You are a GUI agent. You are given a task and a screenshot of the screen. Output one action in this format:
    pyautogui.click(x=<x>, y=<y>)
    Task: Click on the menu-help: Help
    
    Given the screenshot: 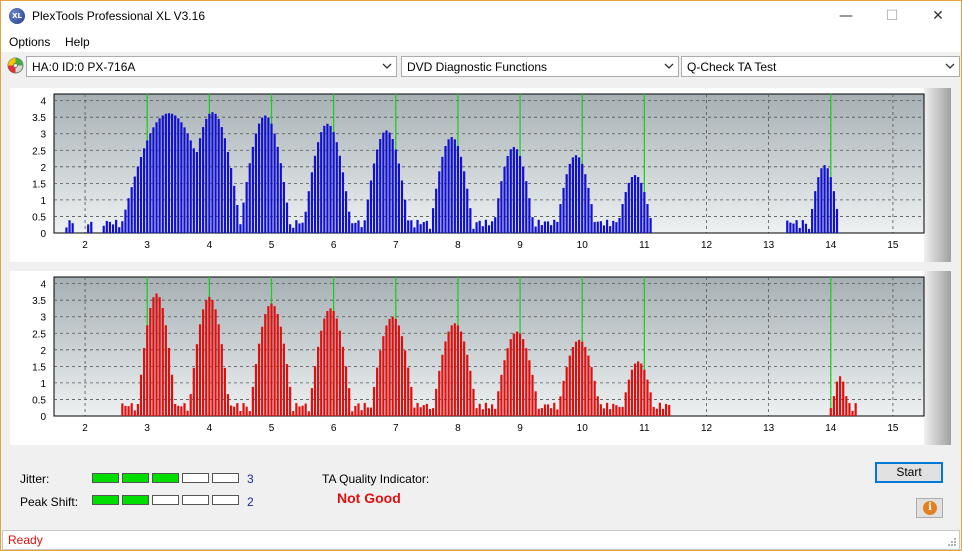 What is the action you would take?
    pyautogui.click(x=77, y=42)
    